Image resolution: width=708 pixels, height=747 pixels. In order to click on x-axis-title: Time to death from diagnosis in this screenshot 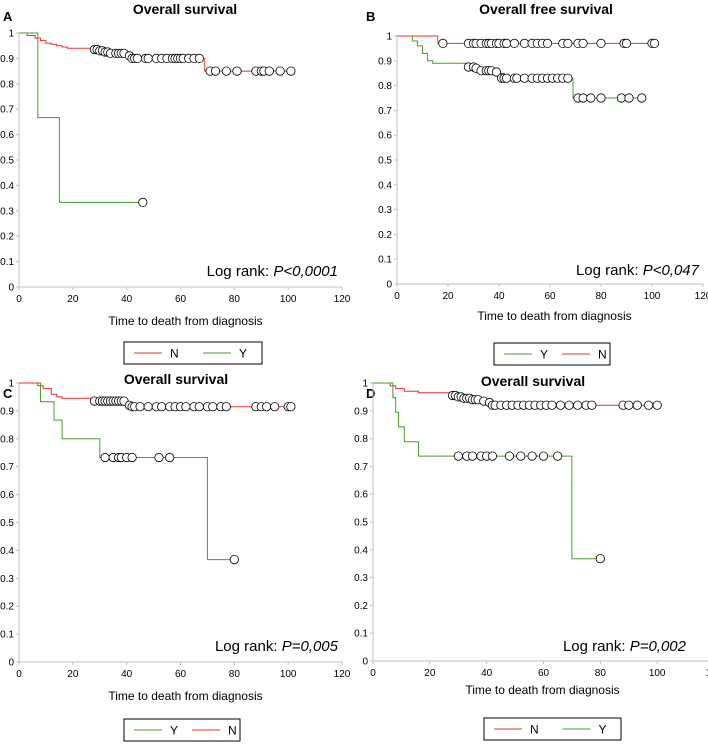, I will do `click(185, 321)`.